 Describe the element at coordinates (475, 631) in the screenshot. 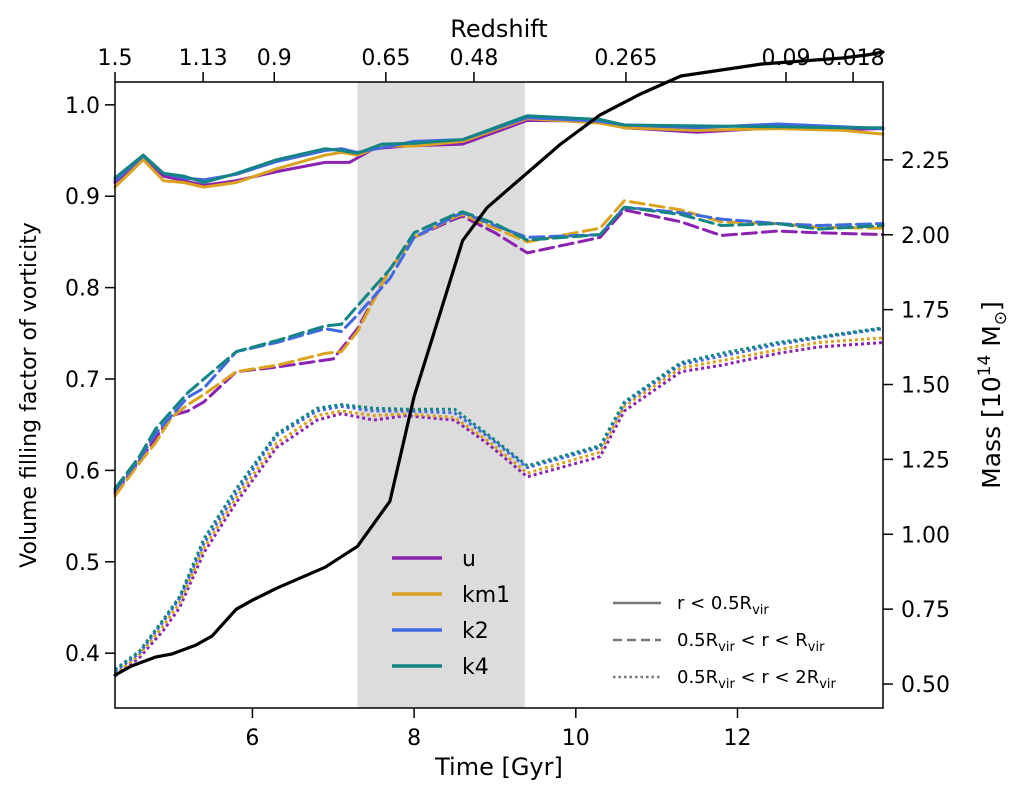

I see `legend-label-k2: k2` at that location.